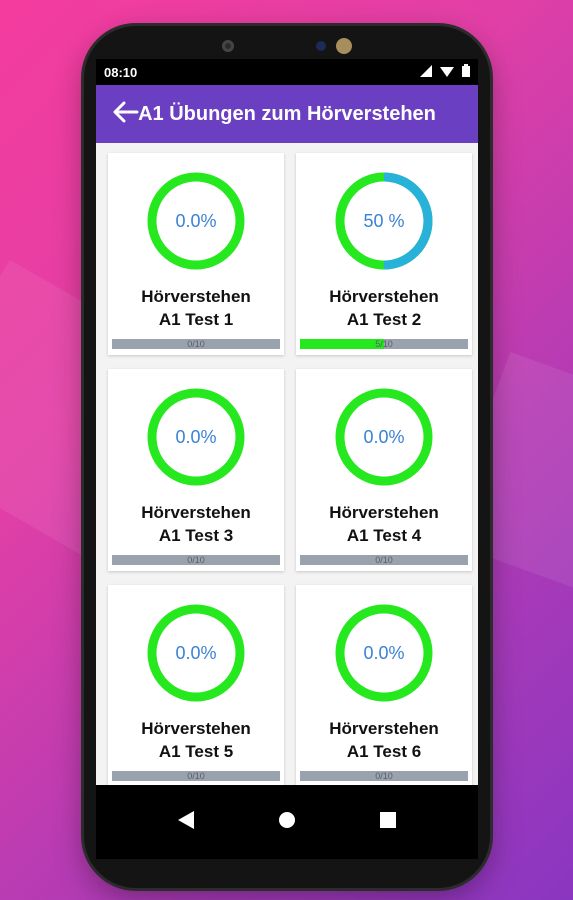 Image resolution: width=573 pixels, height=900 pixels. I want to click on test-title: Hörverstehen A1 Test 2, so click(384, 308).